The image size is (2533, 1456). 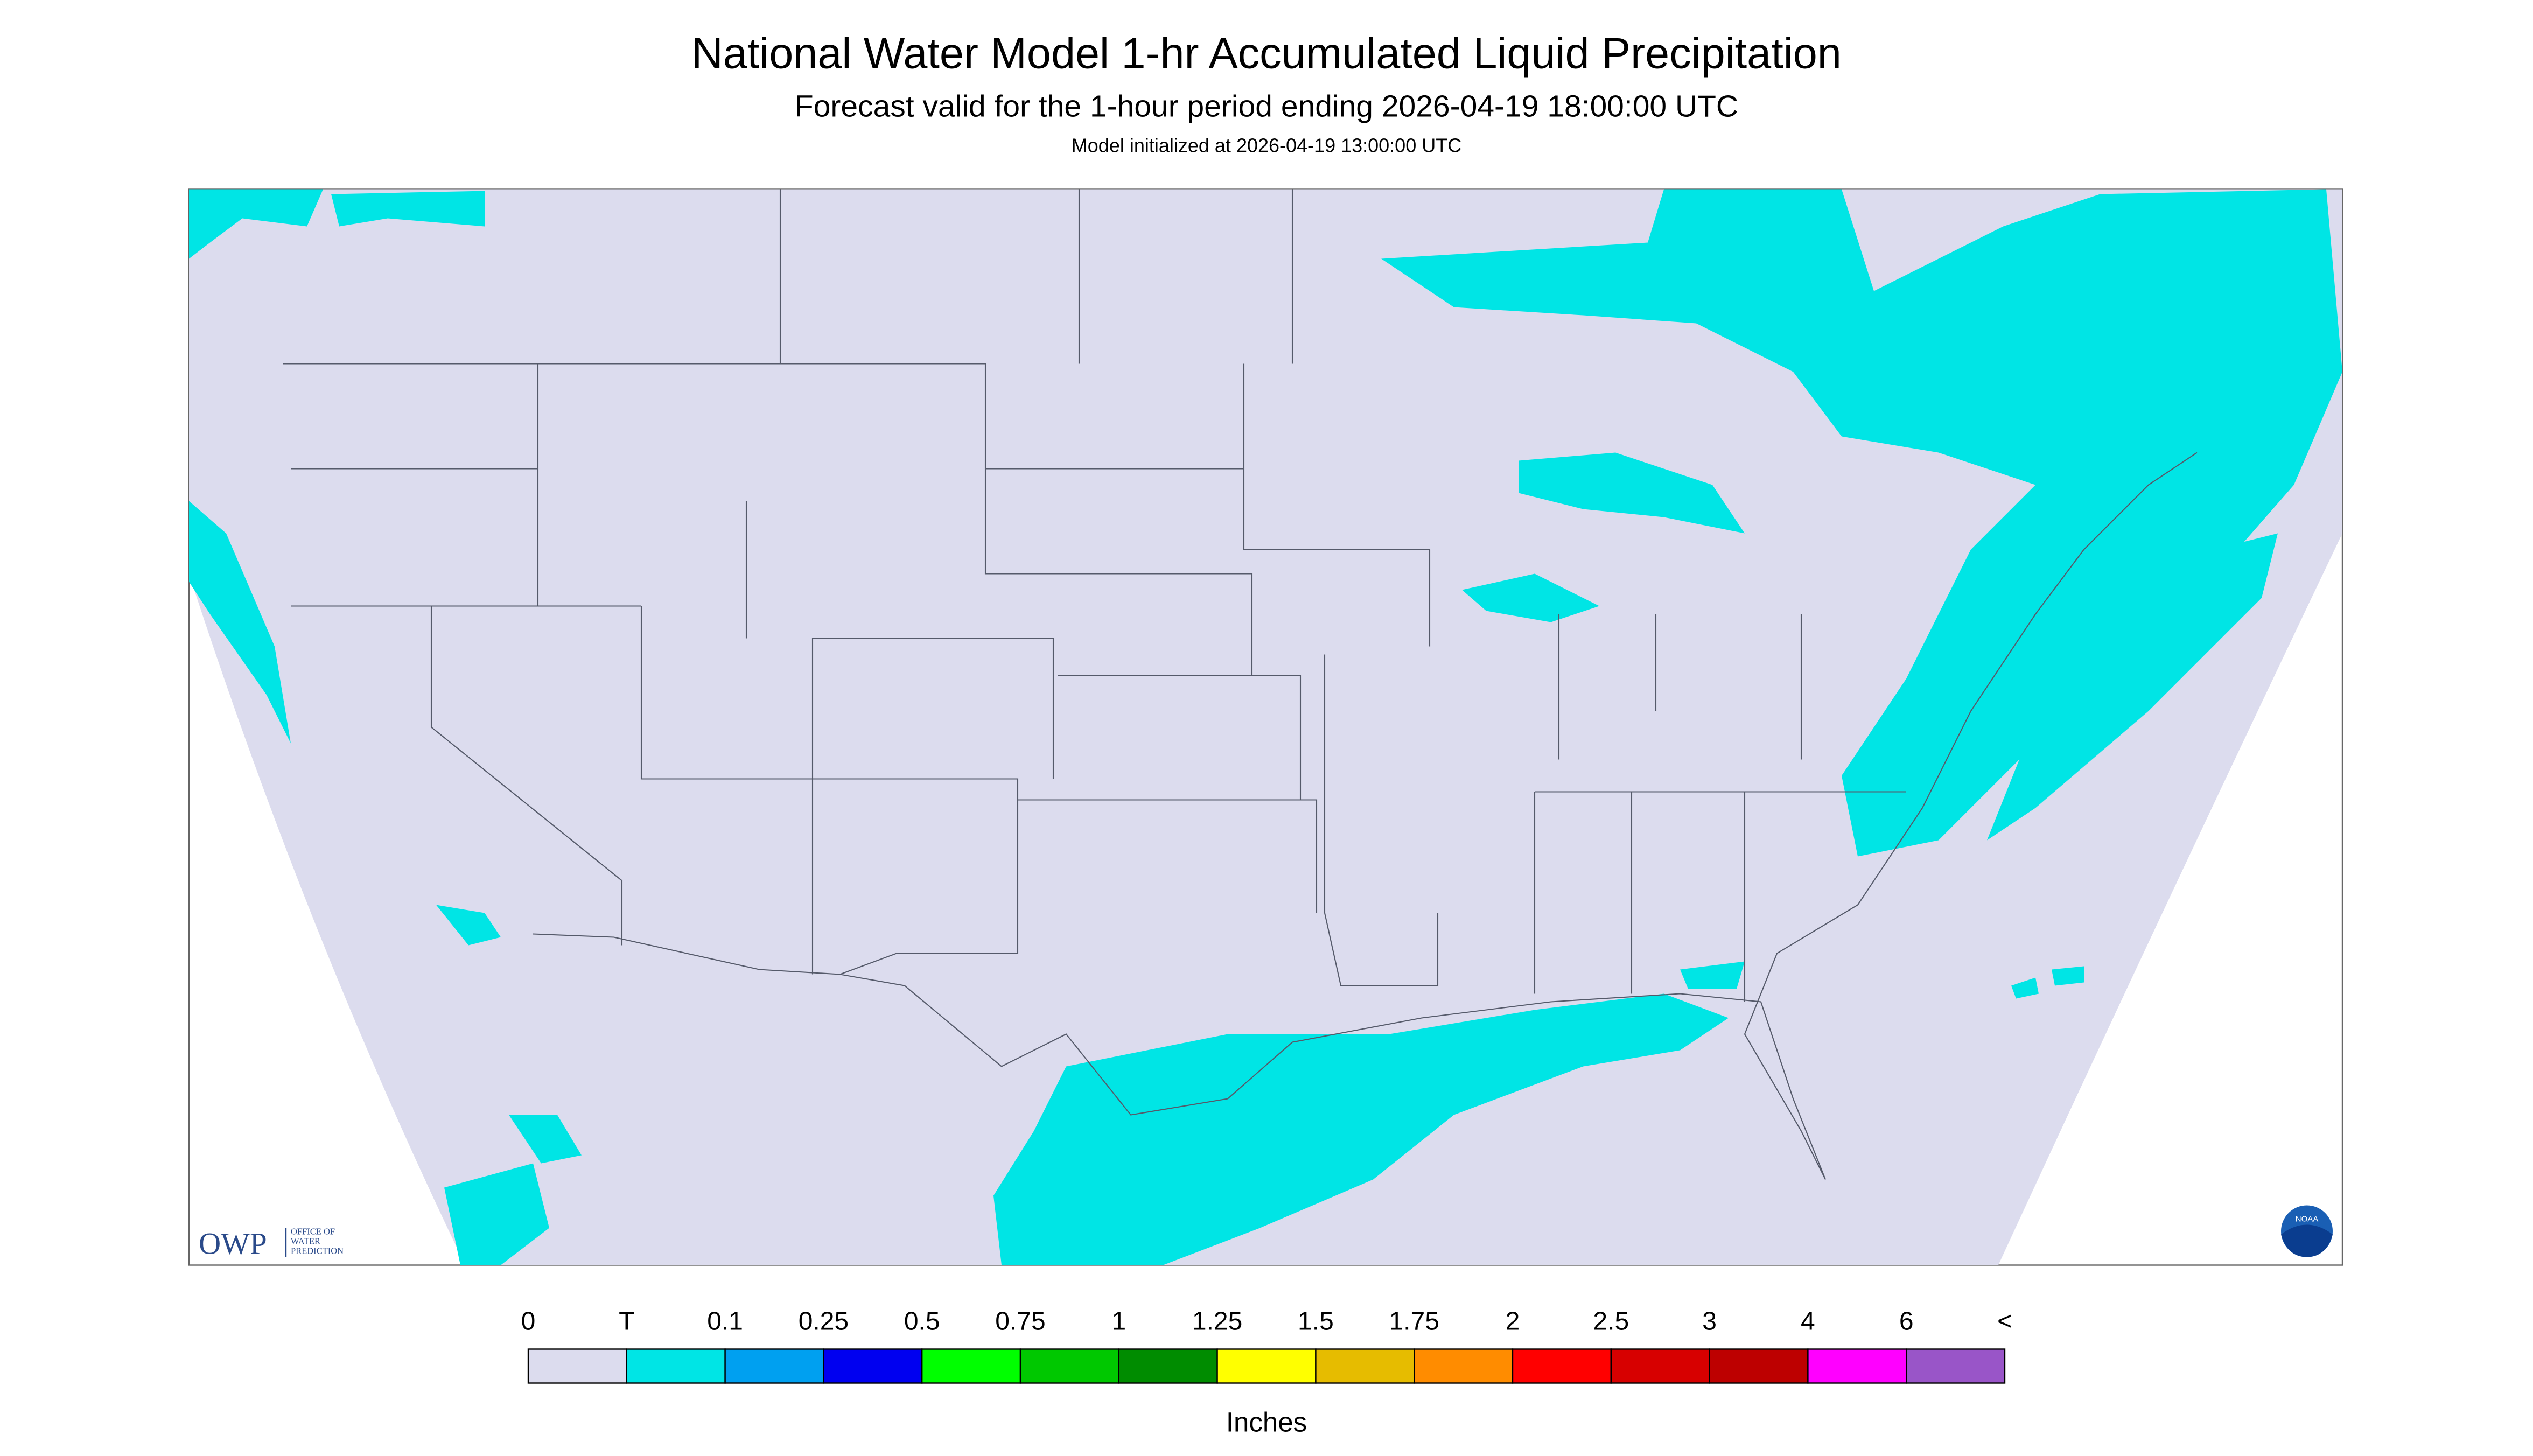 What do you see at coordinates (922, 1321) in the screenshot?
I see `legend-label: 0.5` at bounding box center [922, 1321].